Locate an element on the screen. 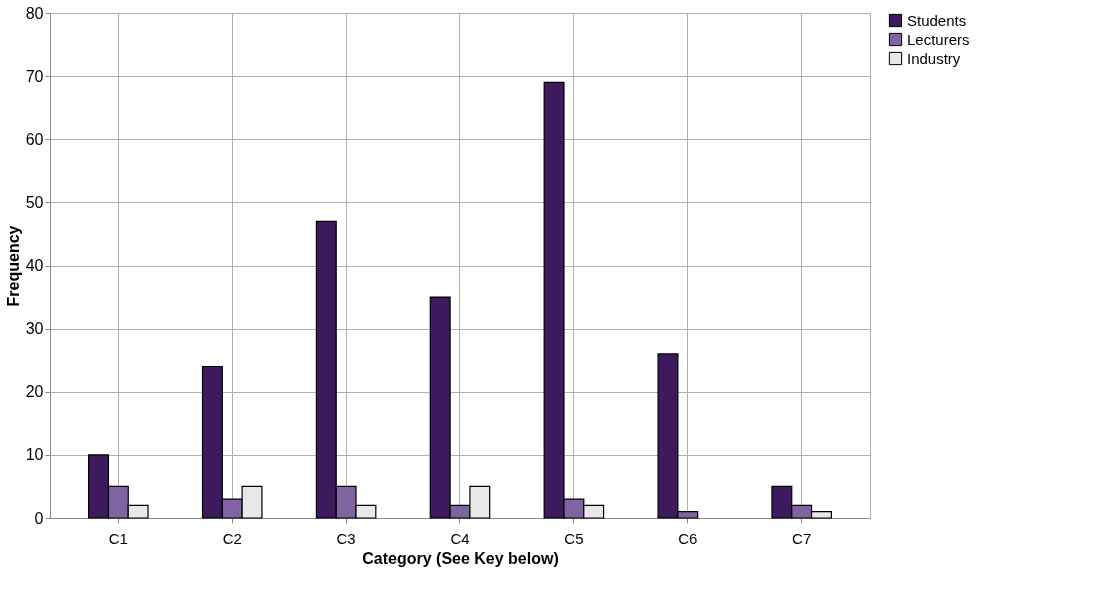 Image resolution: width=1104 pixels, height=594 pixels. x-tick-label: C3 is located at coordinates (346, 538).